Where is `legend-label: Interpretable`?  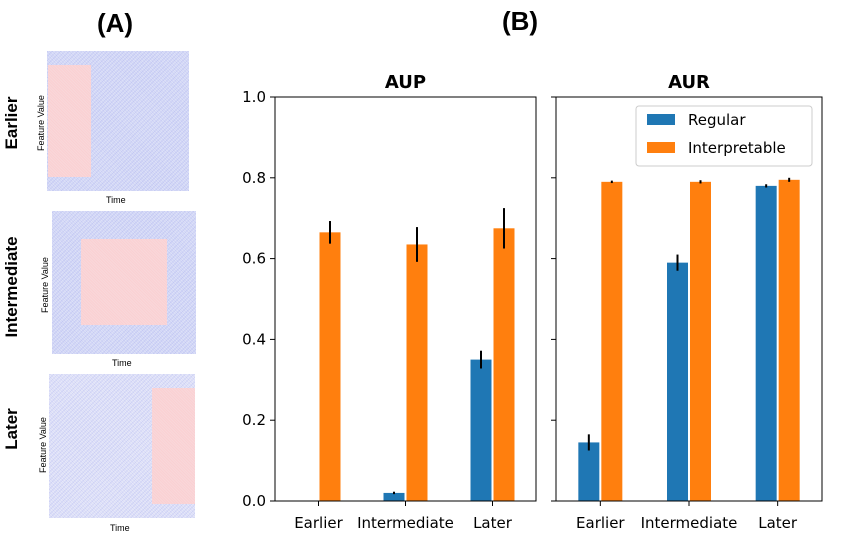 legend-label: Interpretable is located at coordinates (737, 148).